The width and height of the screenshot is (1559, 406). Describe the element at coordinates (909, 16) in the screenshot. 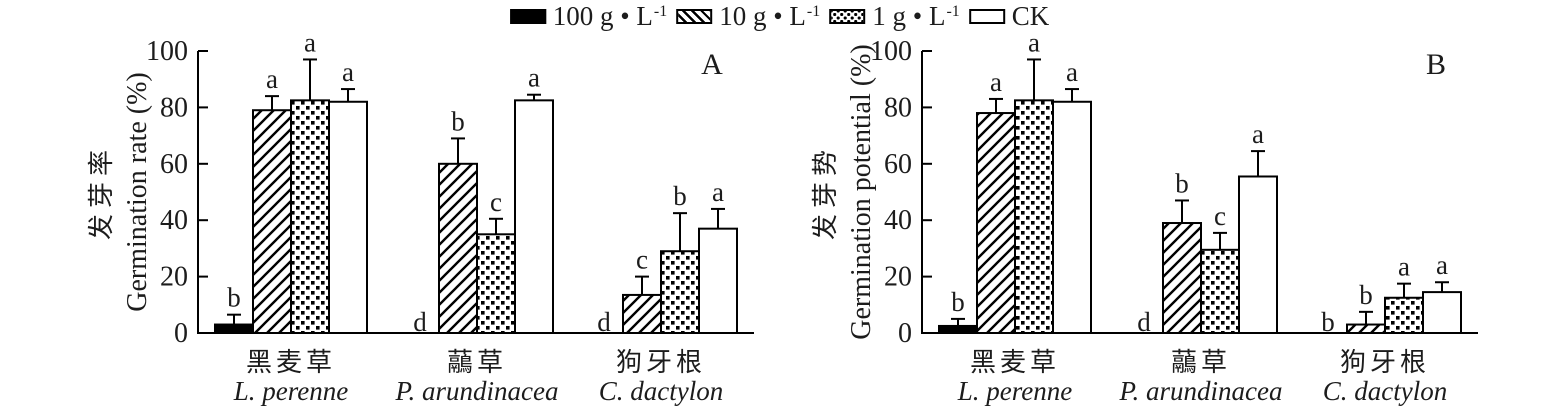

I see `legend-label-text: 1 g • L` at that location.